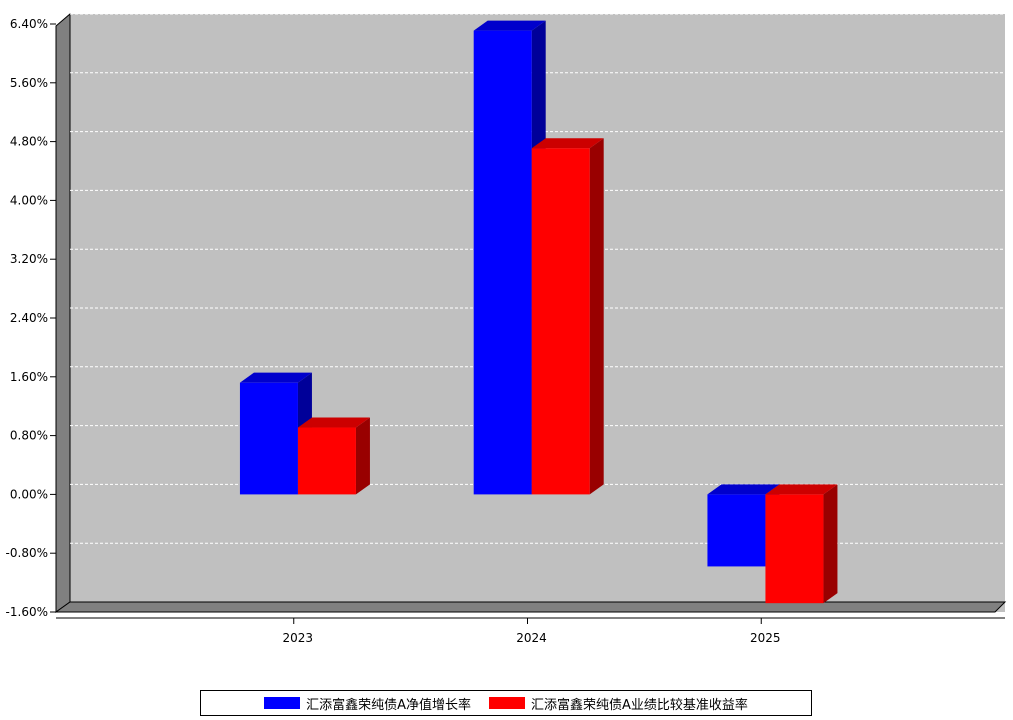 The image size is (1013, 720). I want to click on x-tick-label: 2025, so click(765, 638).